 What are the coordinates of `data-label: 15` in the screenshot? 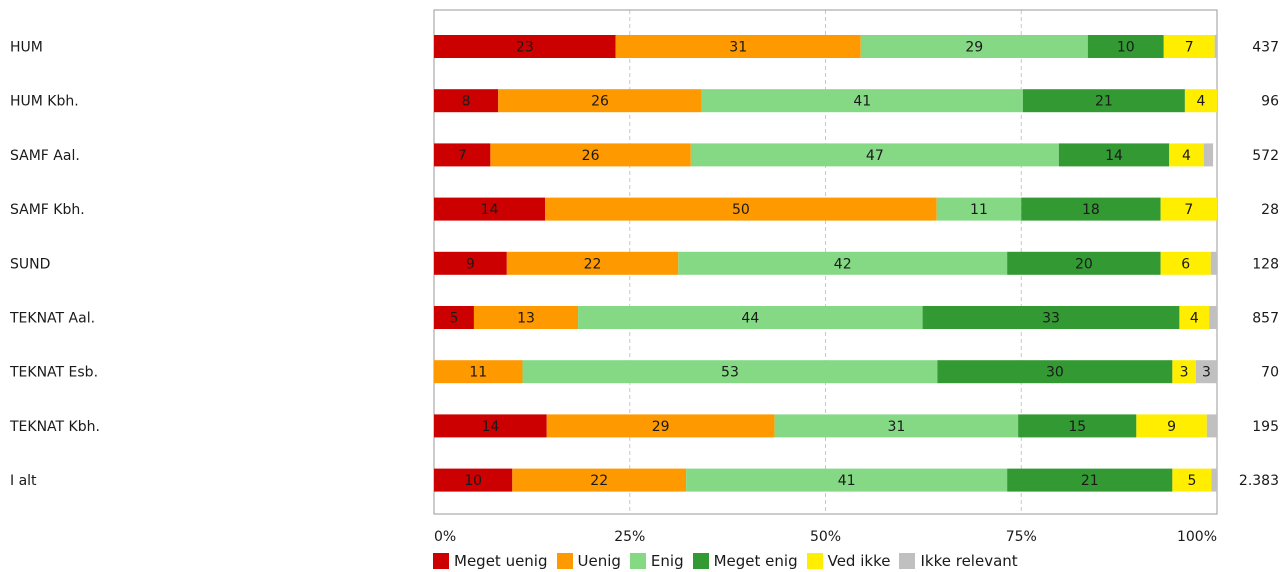 It's located at (1077, 427).